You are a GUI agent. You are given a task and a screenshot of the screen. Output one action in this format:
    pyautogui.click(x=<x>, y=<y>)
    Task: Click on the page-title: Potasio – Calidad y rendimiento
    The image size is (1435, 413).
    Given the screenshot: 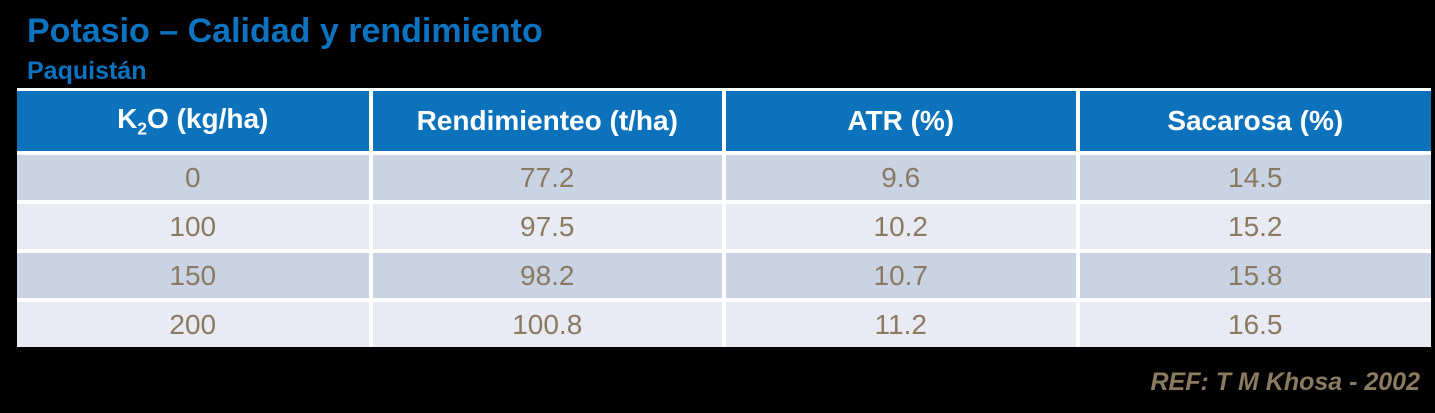 What is the action you would take?
    pyautogui.click(x=285, y=31)
    